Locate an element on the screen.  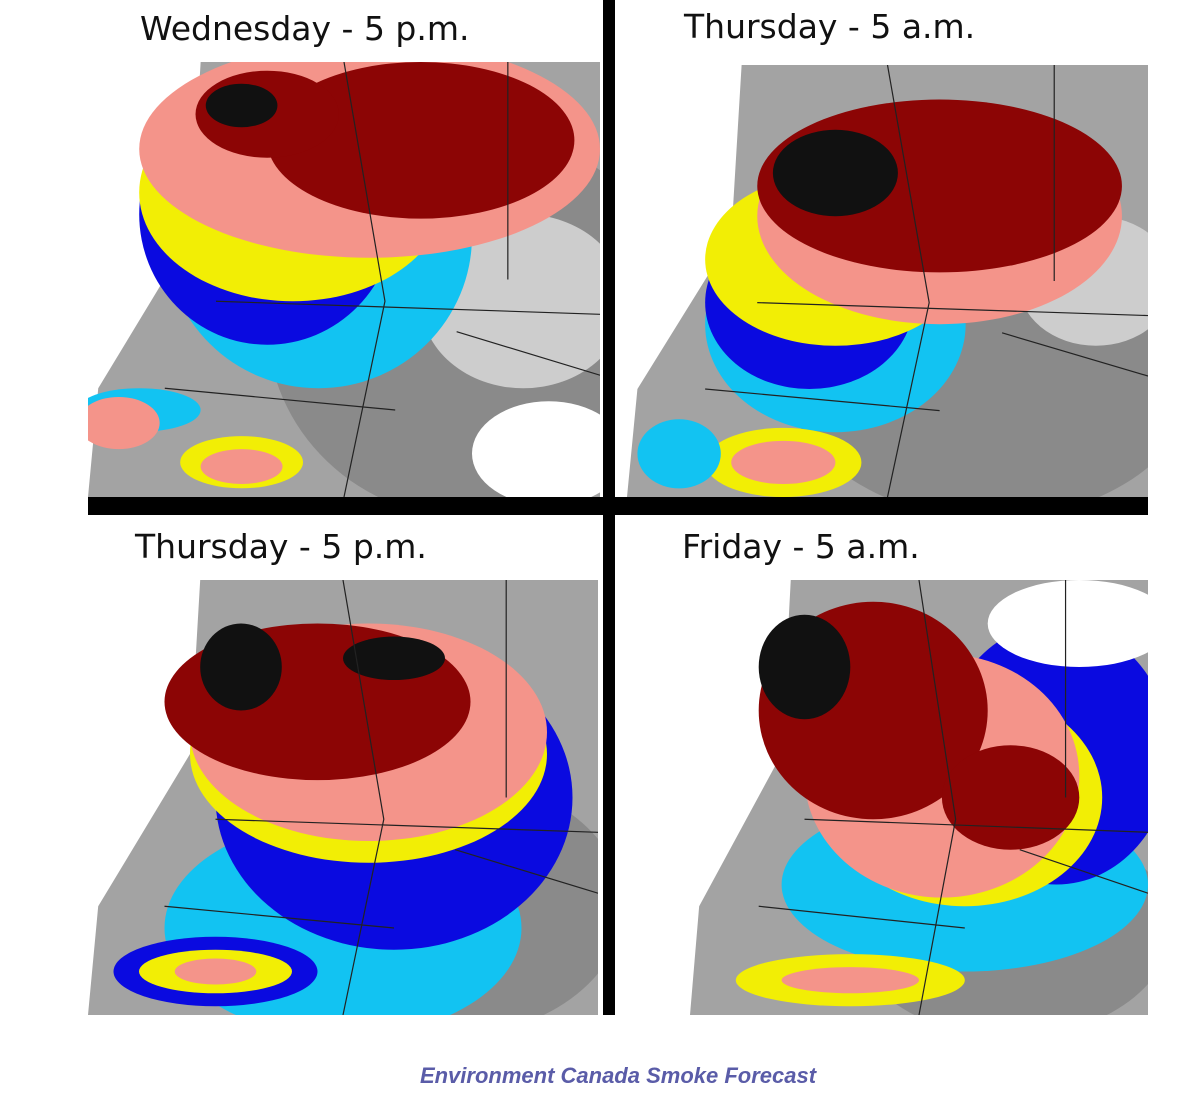
panel-title: Friday - 5 a.m. is located at coordinates (801, 546).